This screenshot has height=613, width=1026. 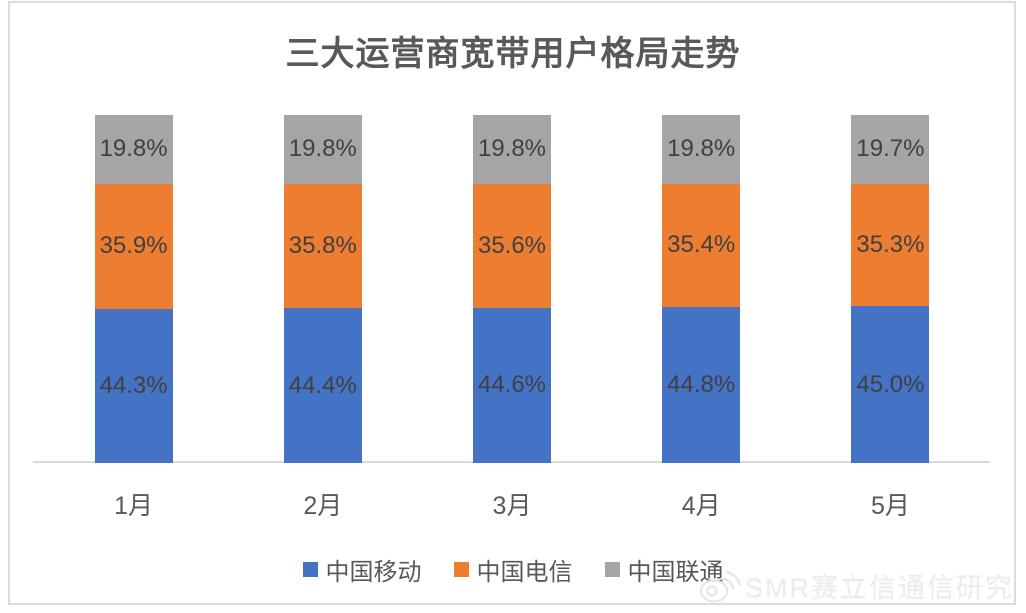 I want to click on bar-segment-label: 35.8%, so click(x=322, y=246).